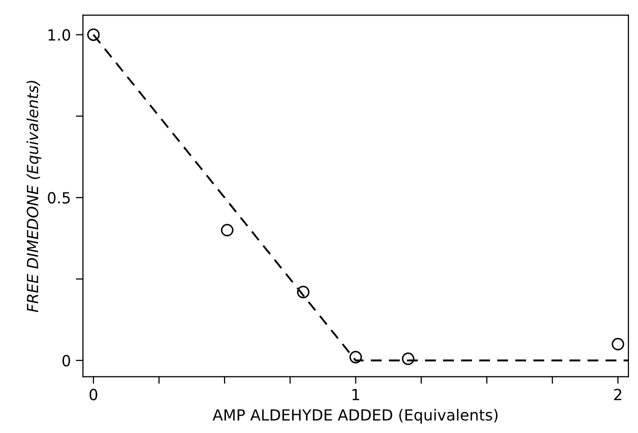 This screenshot has width=638, height=433. What do you see at coordinates (355, 416) in the screenshot?
I see `x-axis-title: AMP ALDEHYDE ADDED (Equivalents)` at bounding box center [355, 416].